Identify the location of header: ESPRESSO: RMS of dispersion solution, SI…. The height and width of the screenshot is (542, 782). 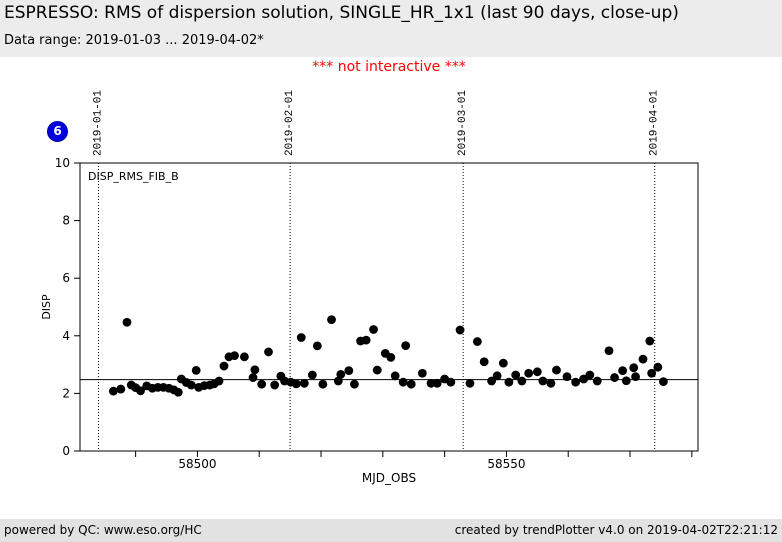
(391, 28).